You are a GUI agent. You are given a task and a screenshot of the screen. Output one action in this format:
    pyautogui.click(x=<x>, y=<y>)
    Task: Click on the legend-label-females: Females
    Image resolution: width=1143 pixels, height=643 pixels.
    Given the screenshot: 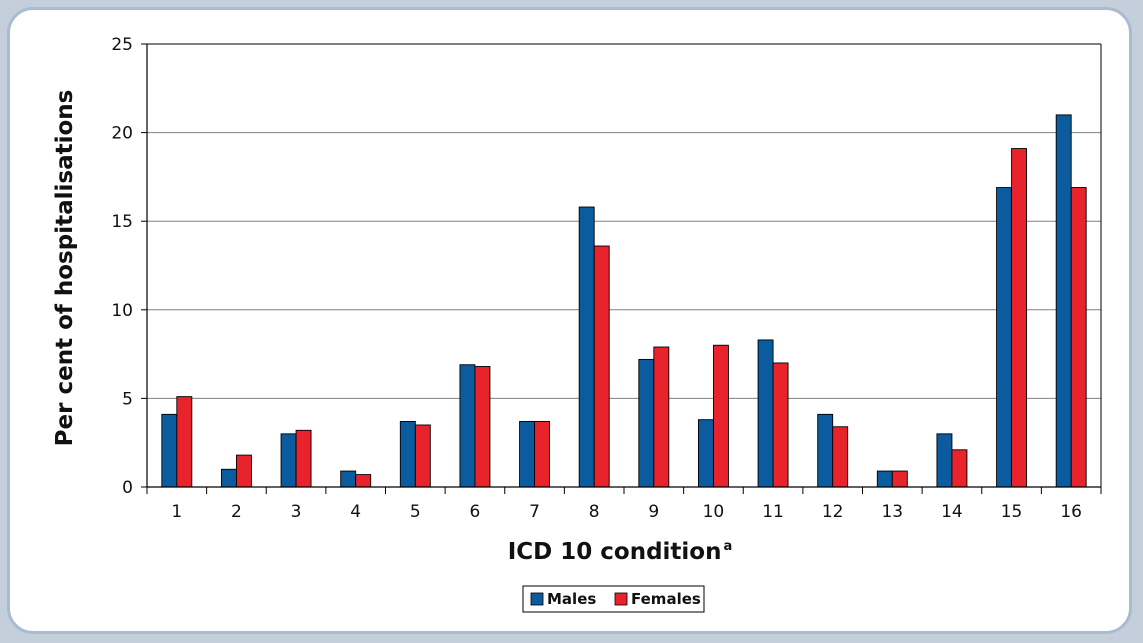 What is the action you would take?
    pyautogui.click(x=666, y=599)
    